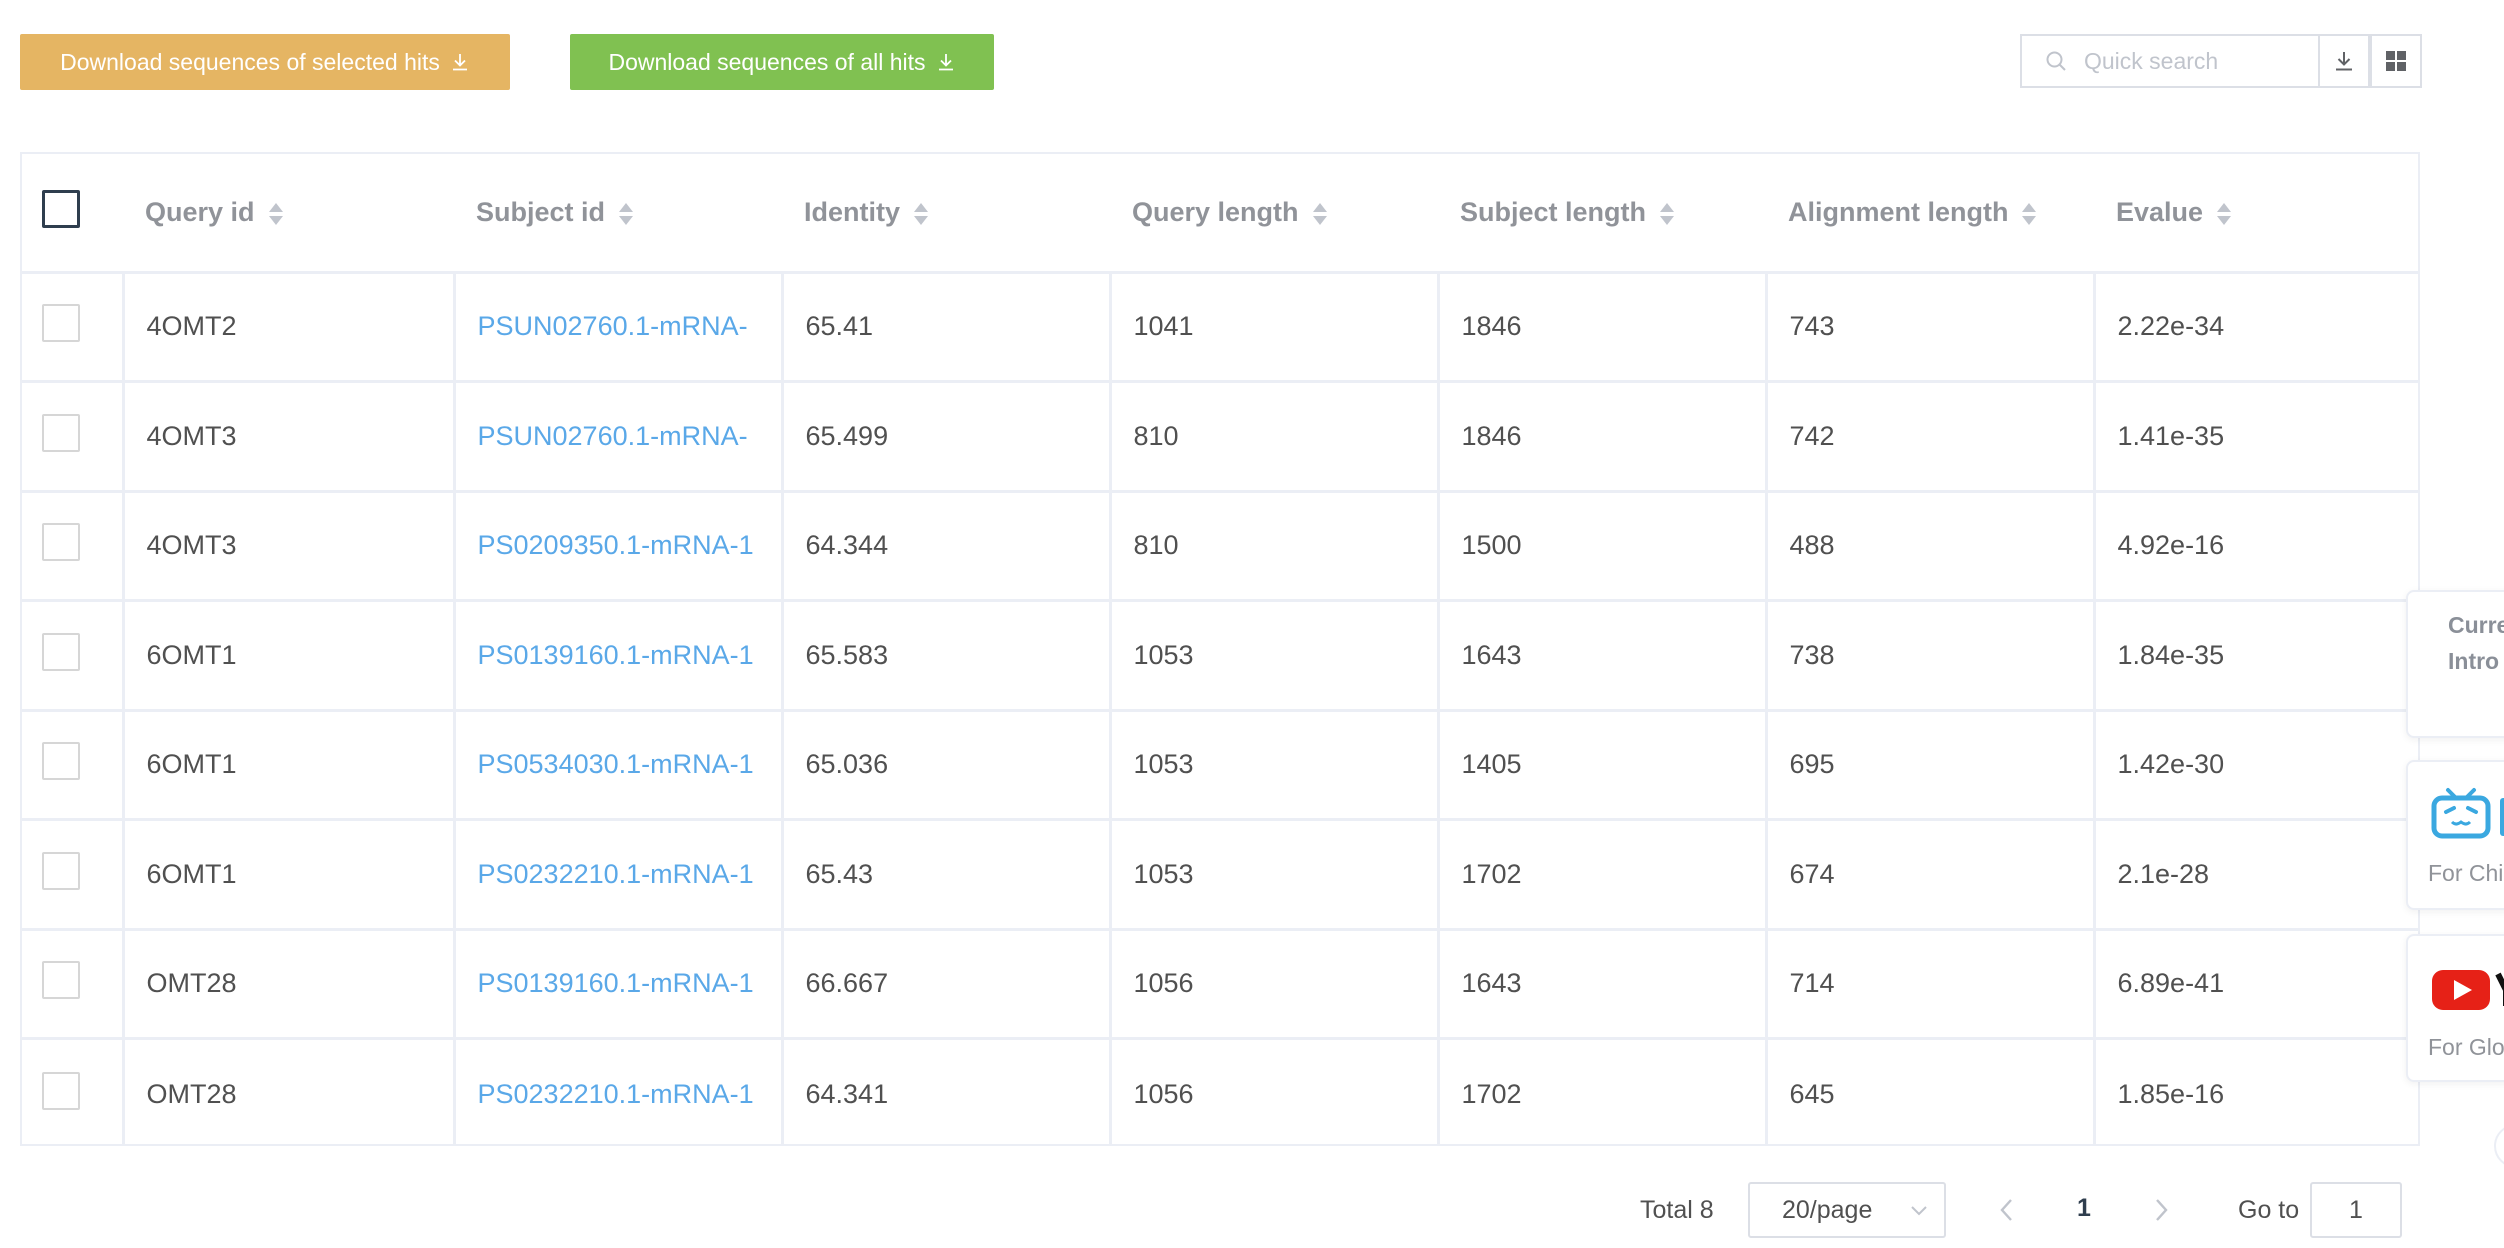 The height and width of the screenshot is (1248, 2504). Describe the element at coordinates (2161, 1210) in the screenshot. I see `next-page-icon` at that location.